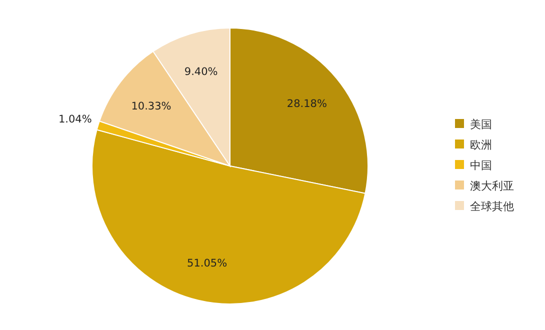 The width and height of the screenshot is (545, 330). What do you see at coordinates (481, 145) in the screenshot?
I see `legend-label: 欧洲` at bounding box center [481, 145].